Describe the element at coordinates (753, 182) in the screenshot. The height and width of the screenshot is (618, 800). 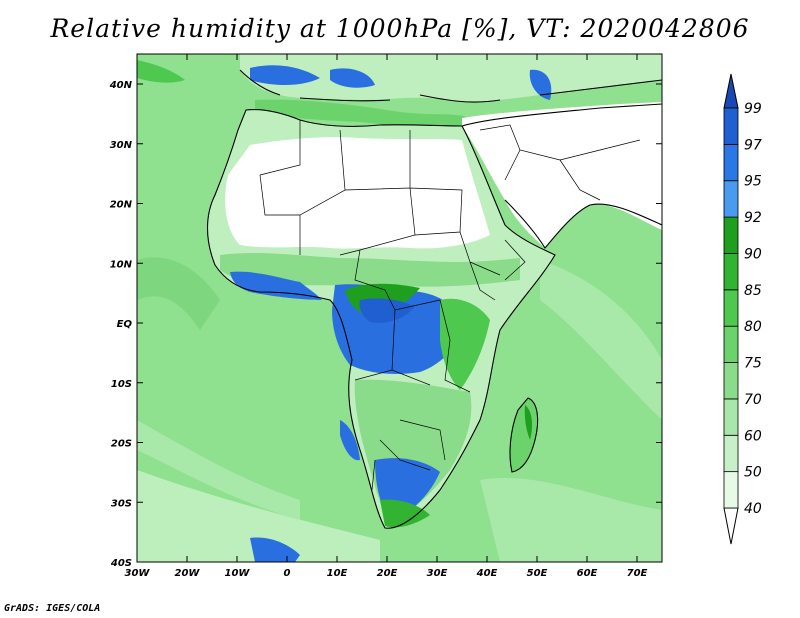
I see `colorbar-label: 95` at that location.